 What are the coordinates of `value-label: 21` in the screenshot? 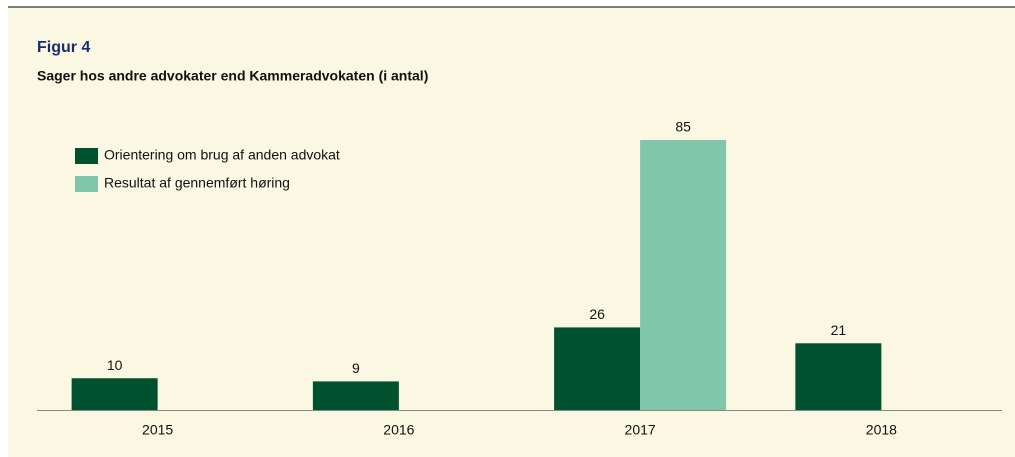 It's located at (839, 330).